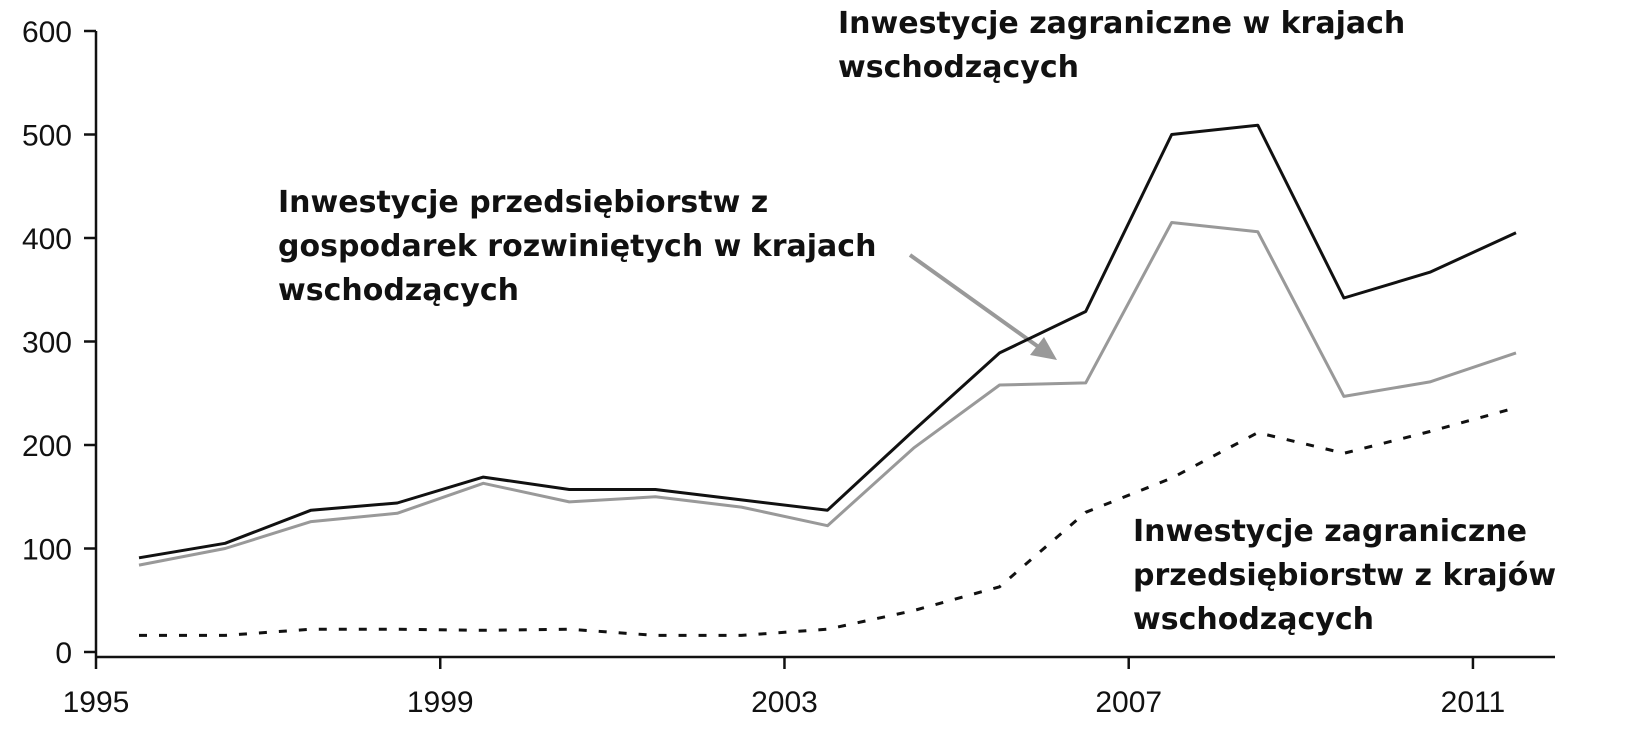 This screenshot has height=745, width=1627. I want to click on arrow-shaft, so click(975, 301).